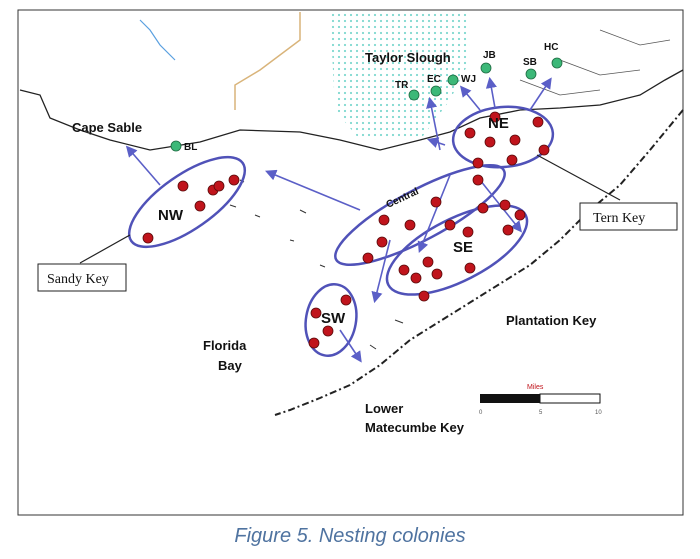  I want to click on station-label: TR, so click(402, 85).